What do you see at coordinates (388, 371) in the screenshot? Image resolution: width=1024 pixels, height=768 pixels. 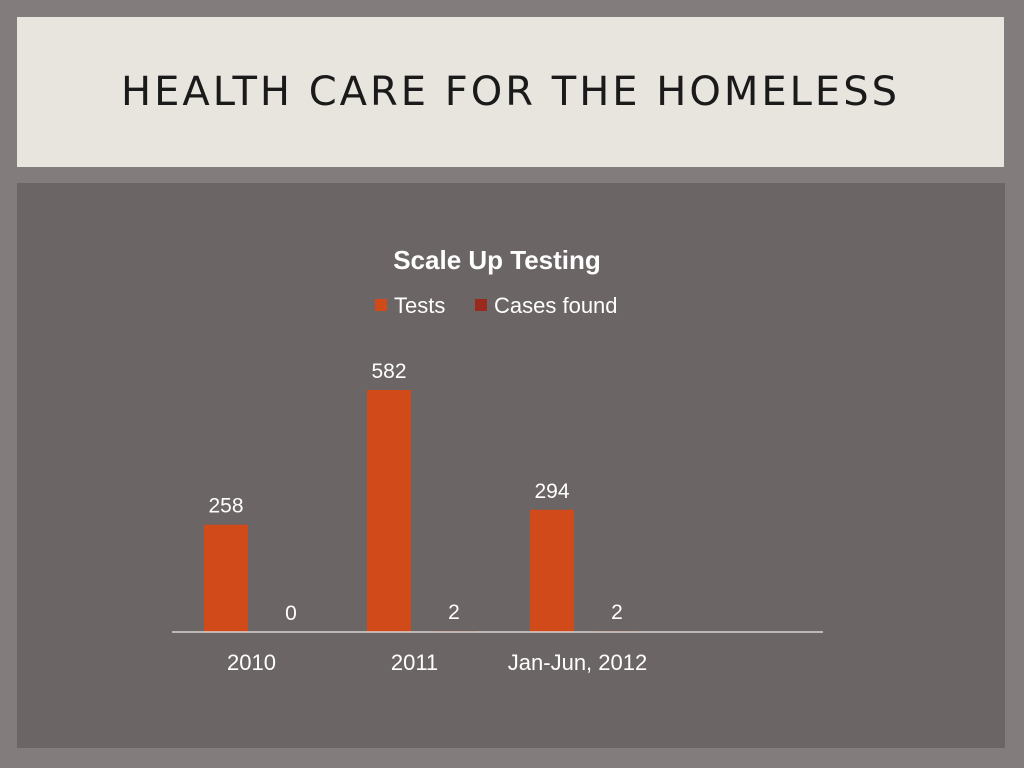 I see `data-label-tests-1: 582` at bounding box center [388, 371].